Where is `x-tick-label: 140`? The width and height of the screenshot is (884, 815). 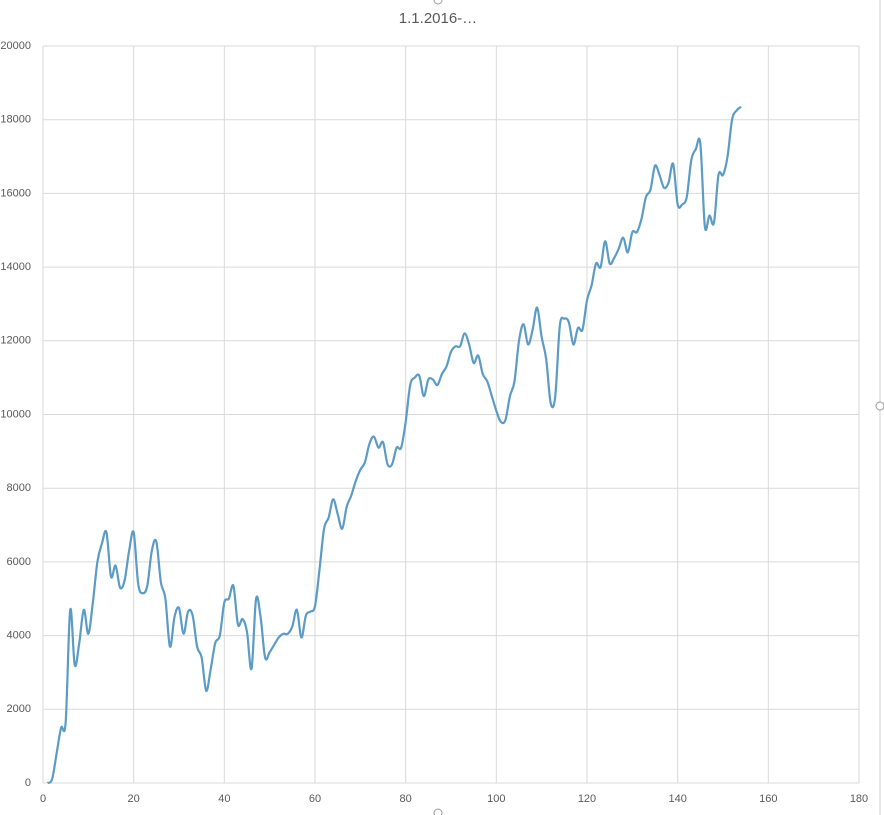 x-tick-label: 140 is located at coordinates (677, 799).